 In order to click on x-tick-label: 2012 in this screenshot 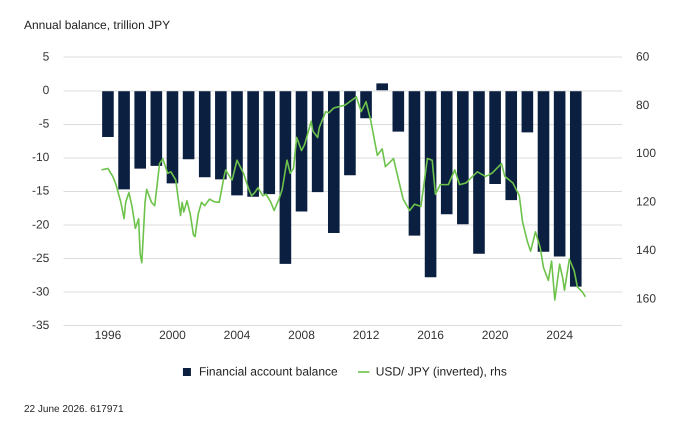, I will do `click(366, 335)`.